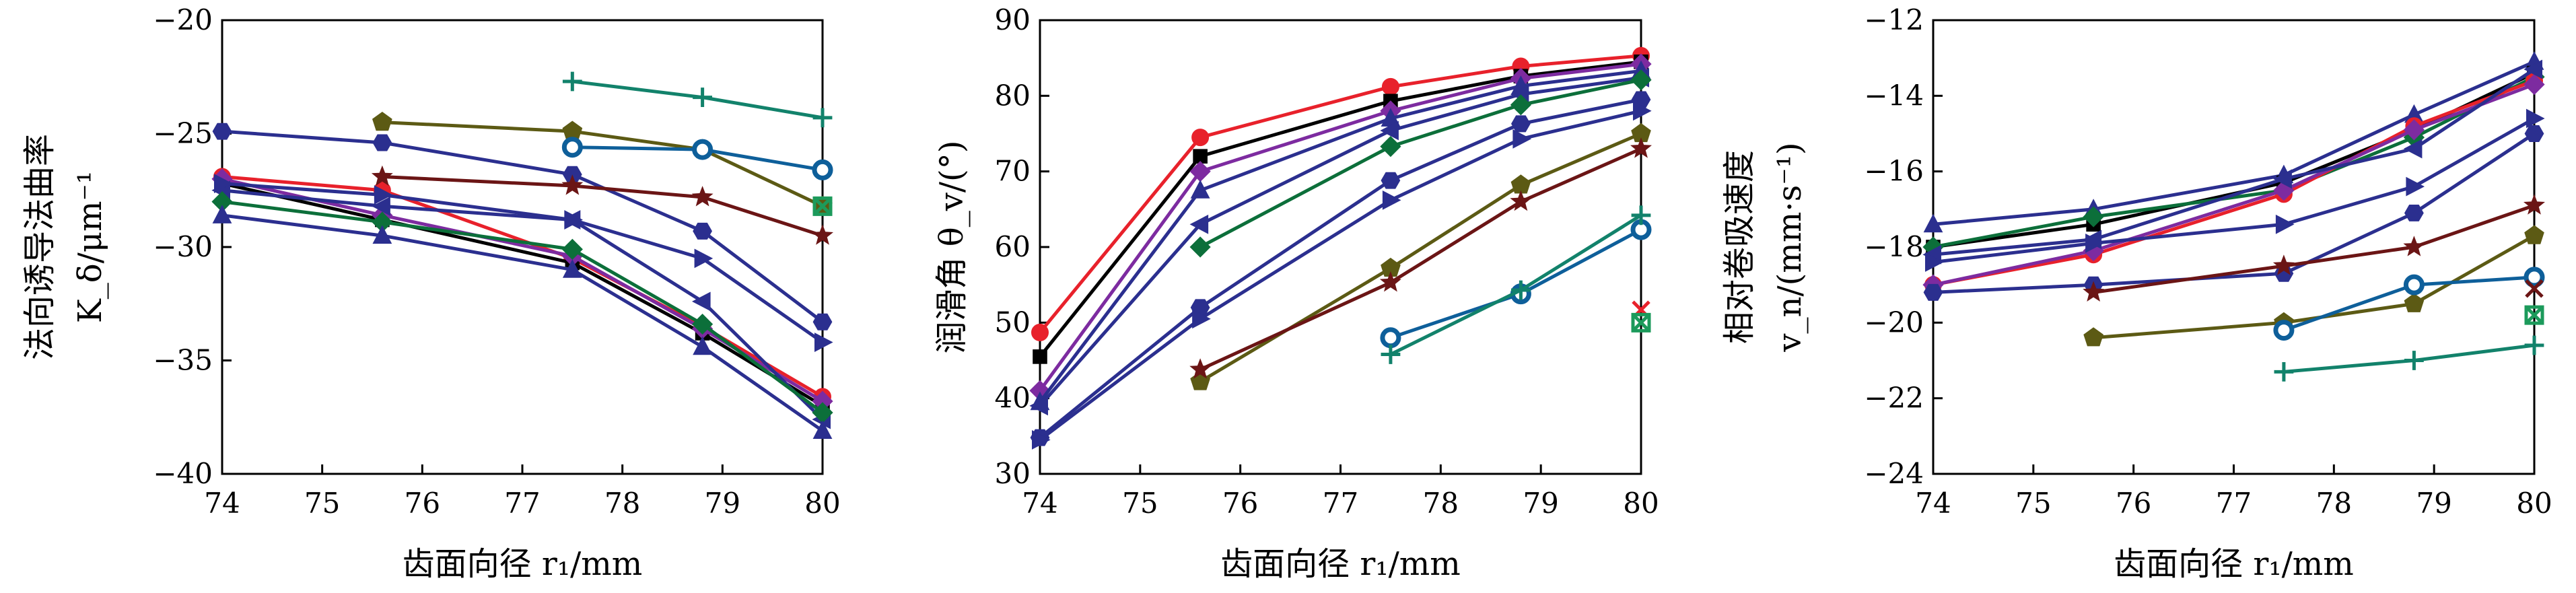 This screenshot has height=593, width=2576. I want to click on y-tick-label: −24, so click(1894, 473).